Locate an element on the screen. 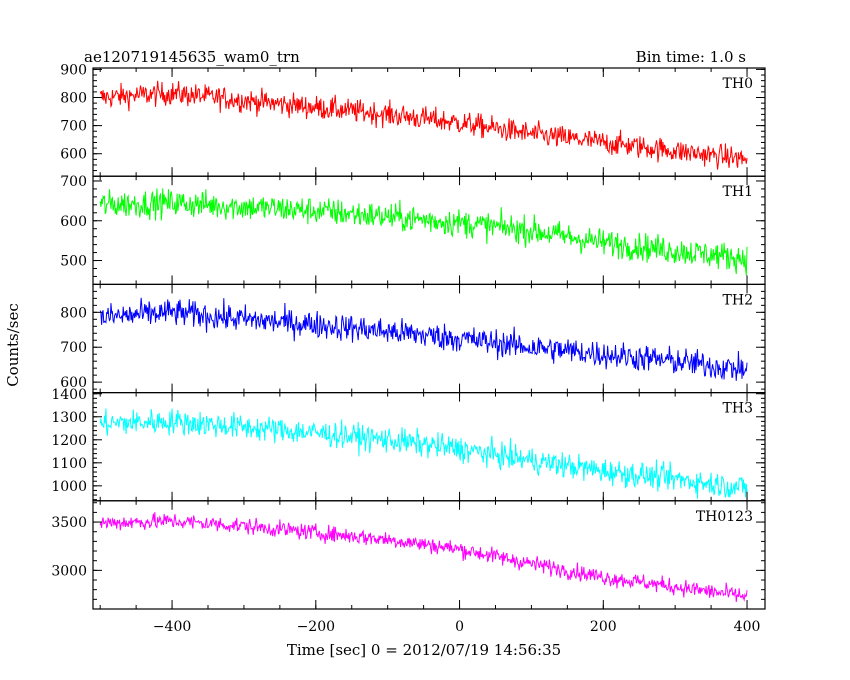 The image size is (850, 680). x-tick-label: 400 is located at coordinates (747, 627).